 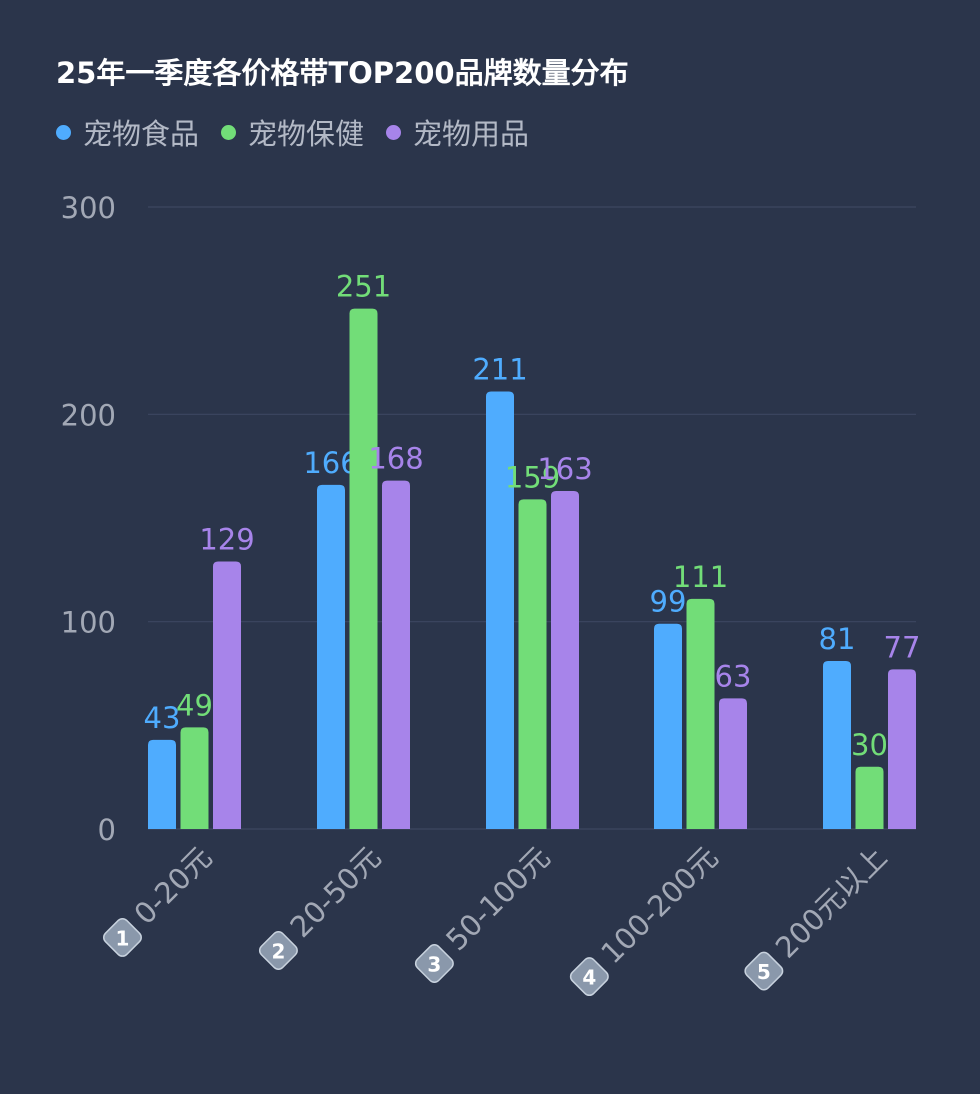 I want to click on number-badge-label: 5, so click(x=764, y=972).